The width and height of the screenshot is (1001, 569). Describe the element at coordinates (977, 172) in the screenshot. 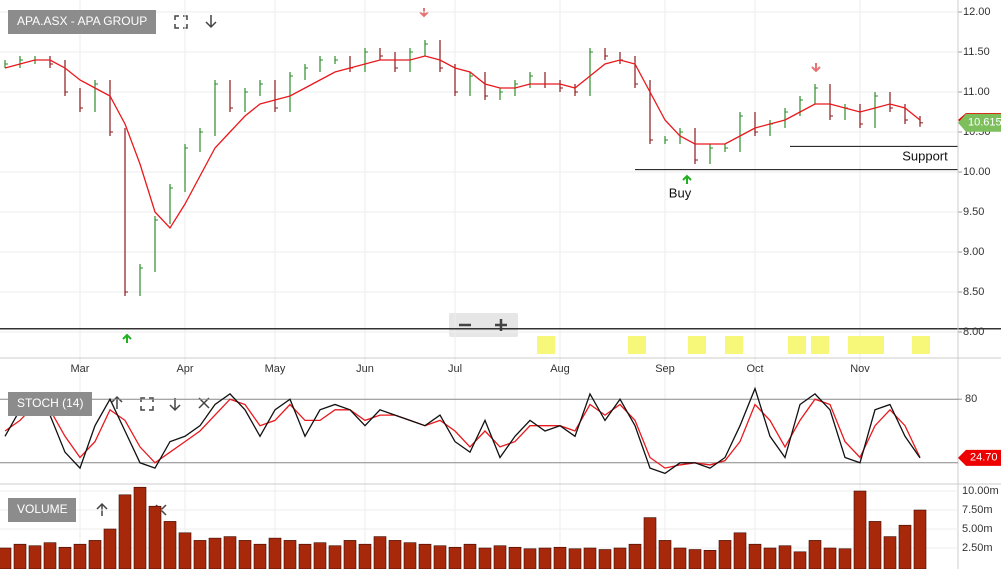

I see `y-tick-label: 10.00` at that location.